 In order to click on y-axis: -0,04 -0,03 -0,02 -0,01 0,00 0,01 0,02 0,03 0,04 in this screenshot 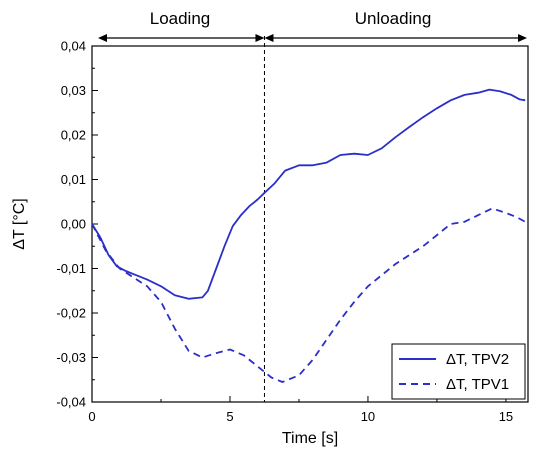, I will do `click(77, 224)`.